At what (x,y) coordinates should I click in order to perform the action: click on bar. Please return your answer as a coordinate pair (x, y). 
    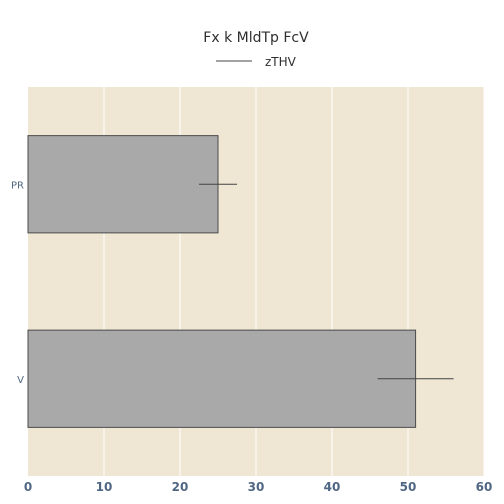
    Looking at the image, I should click on (123, 184).